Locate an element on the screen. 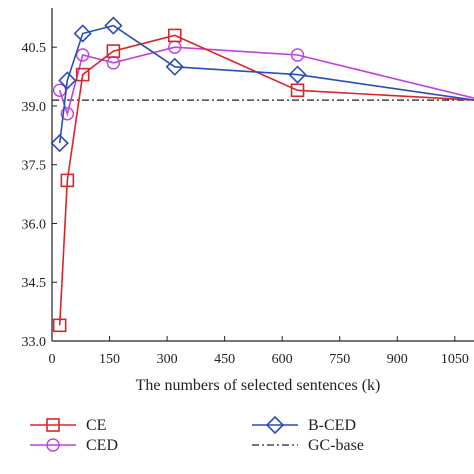 This screenshot has height=474, width=474. x-tick-label: 600 is located at coordinates (282, 359).